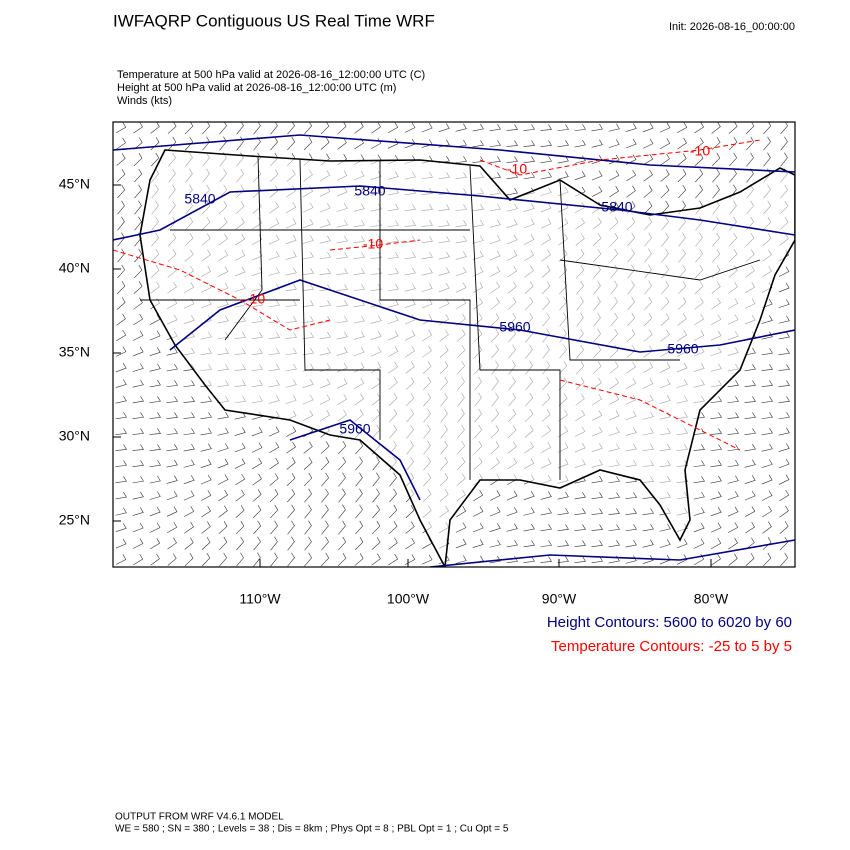 This screenshot has height=850, width=850. What do you see at coordinates (711, 599) in the screenshot?
I see `longitude-label: 80°W` at bounding box center [711, 599].